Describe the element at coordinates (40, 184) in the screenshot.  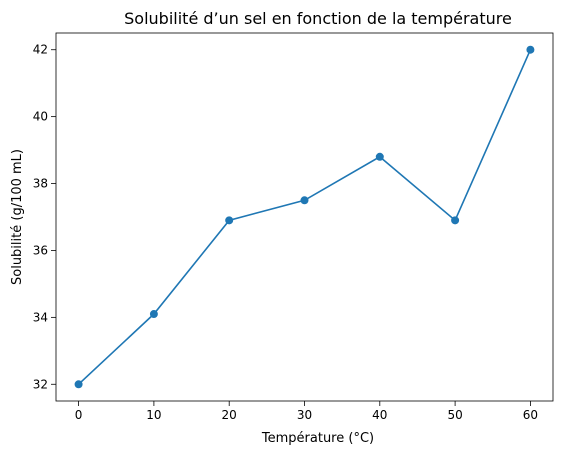
I see `y-tick-label: 38` at that location.